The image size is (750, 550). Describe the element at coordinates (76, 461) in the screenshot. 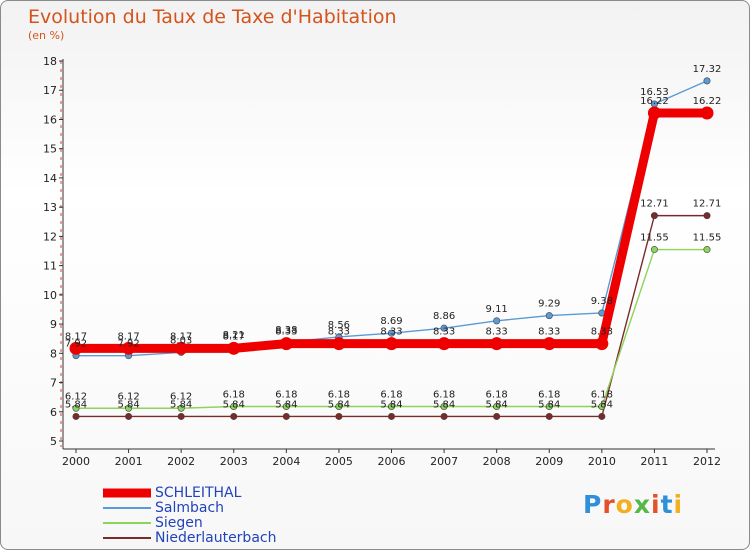

I see `x-tick-label: 2000` at that location.